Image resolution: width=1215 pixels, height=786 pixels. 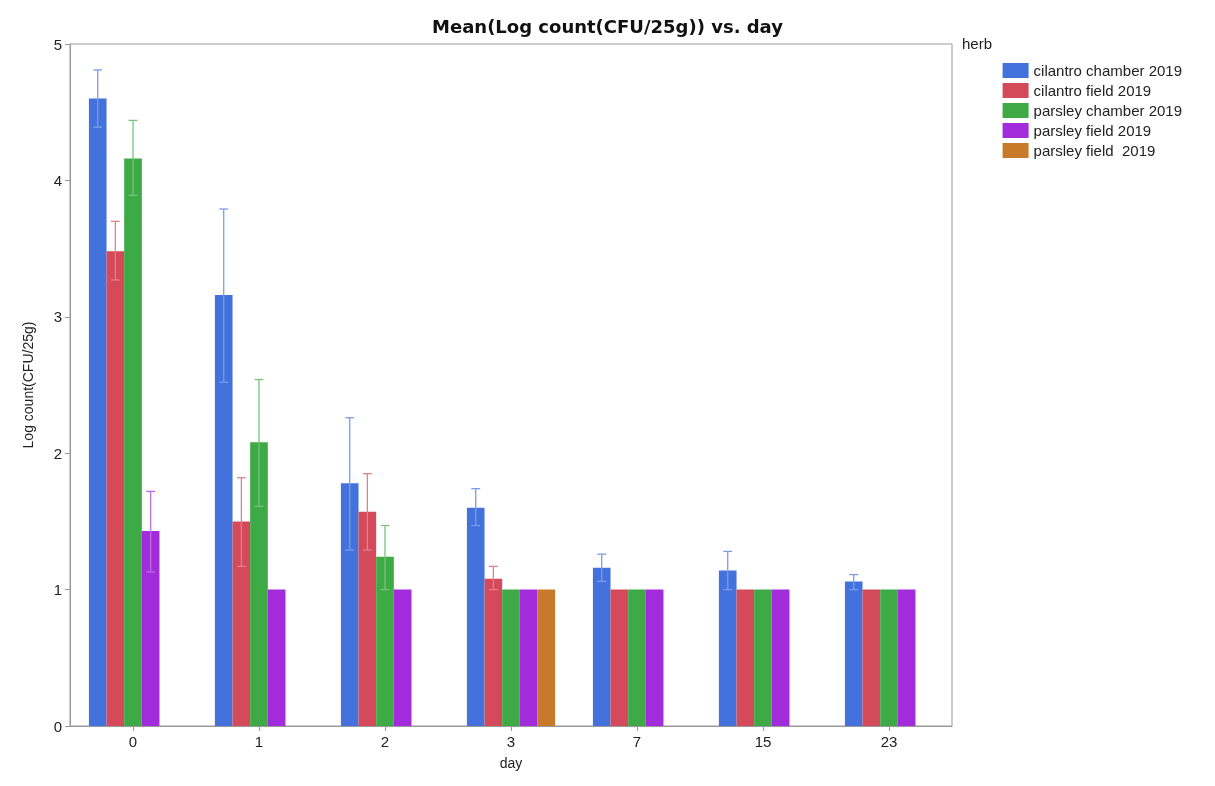 I want to click on y-tick-label: 3, so click(x=57, y=317).